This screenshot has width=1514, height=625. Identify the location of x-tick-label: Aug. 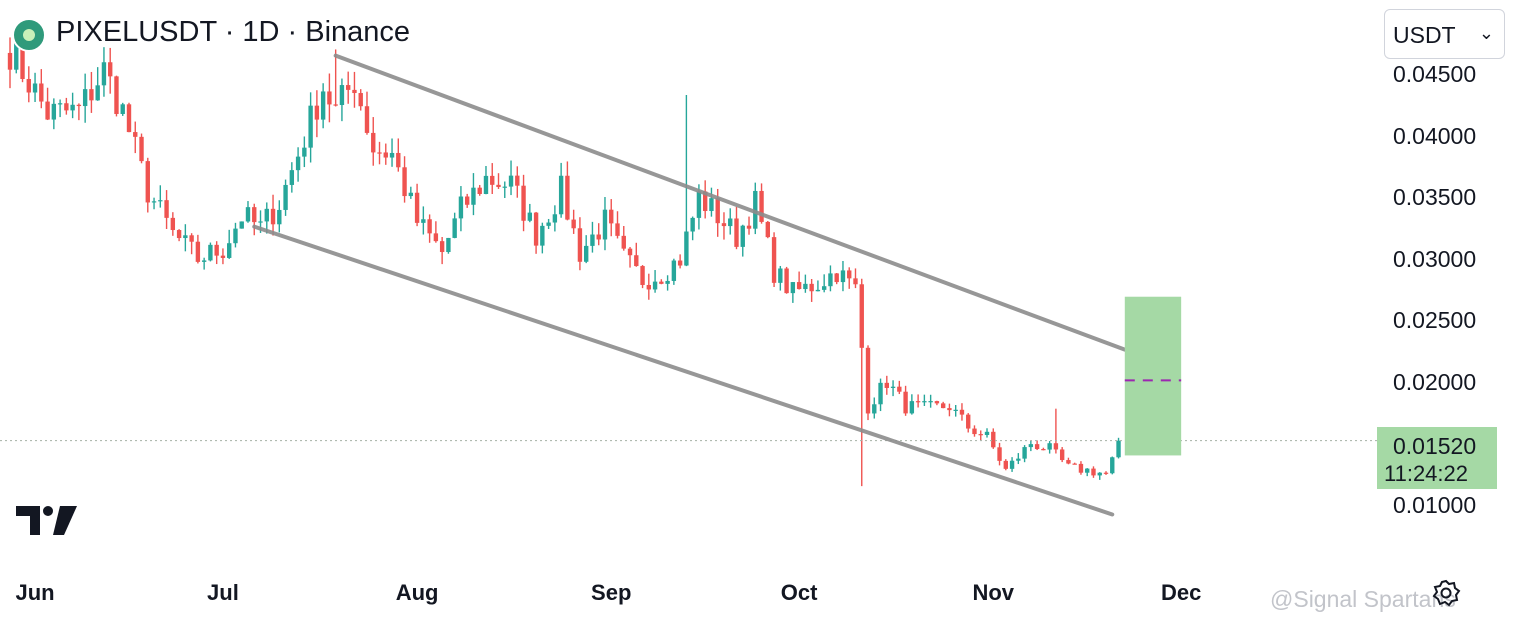
(417, 592).